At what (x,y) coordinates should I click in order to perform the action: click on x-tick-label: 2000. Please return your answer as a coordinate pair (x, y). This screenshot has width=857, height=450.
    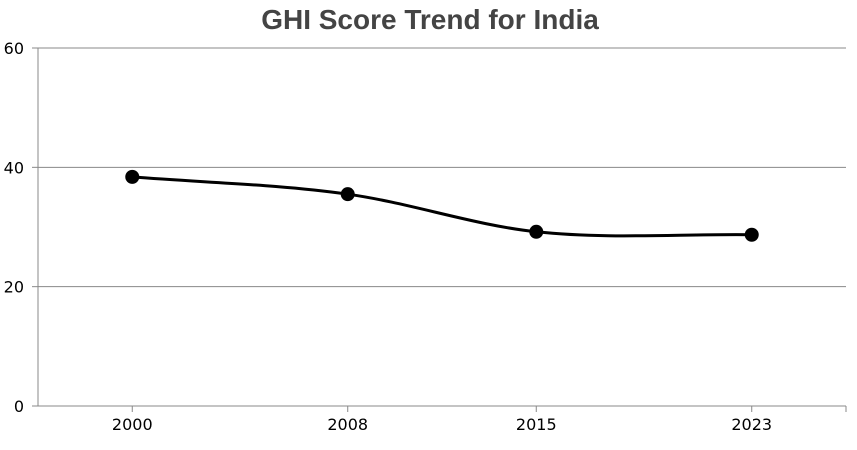
    Looking at the image, I should click on (132, 424).